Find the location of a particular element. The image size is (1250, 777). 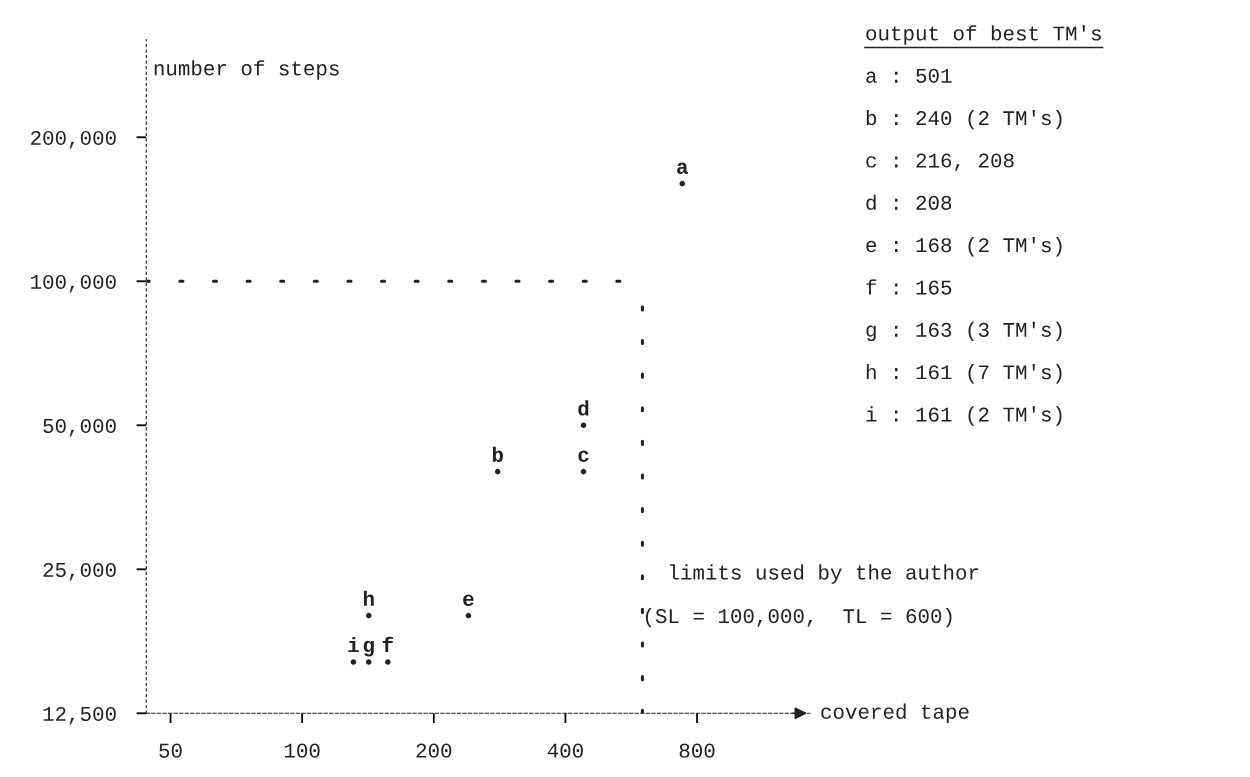

x-tick-label: 400 is located at coordinates (565, 750).